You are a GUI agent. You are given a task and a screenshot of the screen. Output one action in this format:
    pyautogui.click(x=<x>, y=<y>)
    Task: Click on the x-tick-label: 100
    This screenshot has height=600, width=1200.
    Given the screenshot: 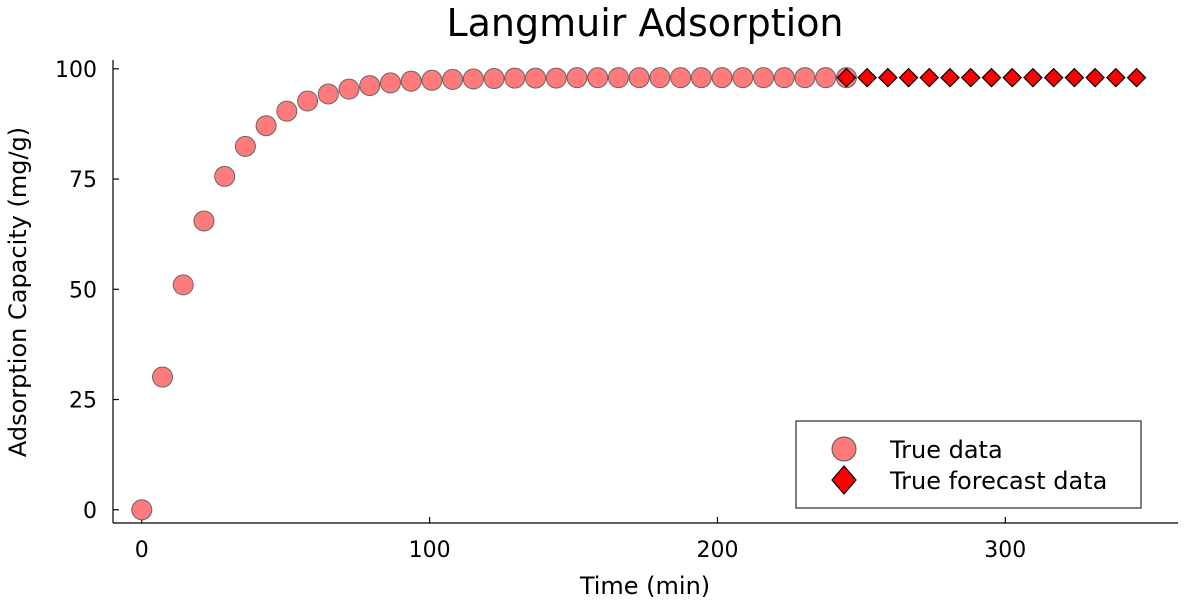 What is the action you would take?
    pyautogui.click(x=430, y=550)
    